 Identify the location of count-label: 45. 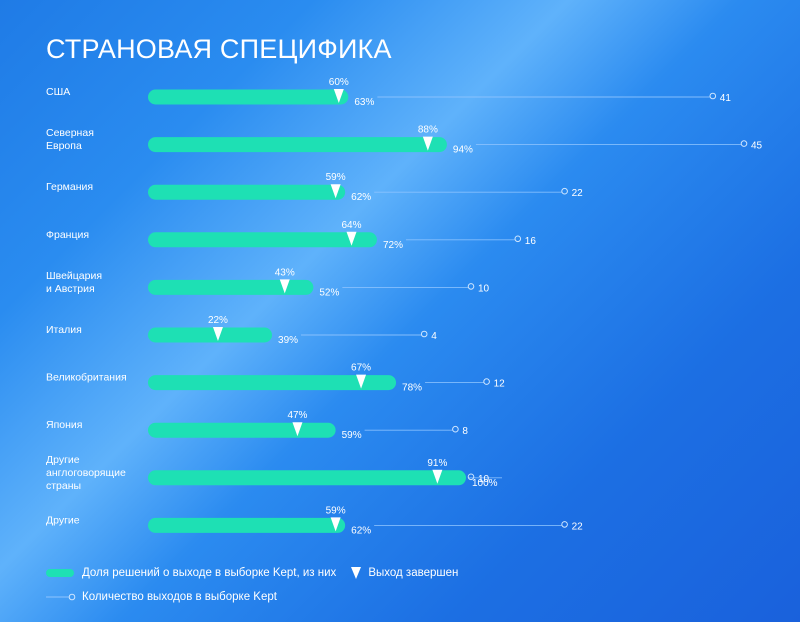
(757, 146).